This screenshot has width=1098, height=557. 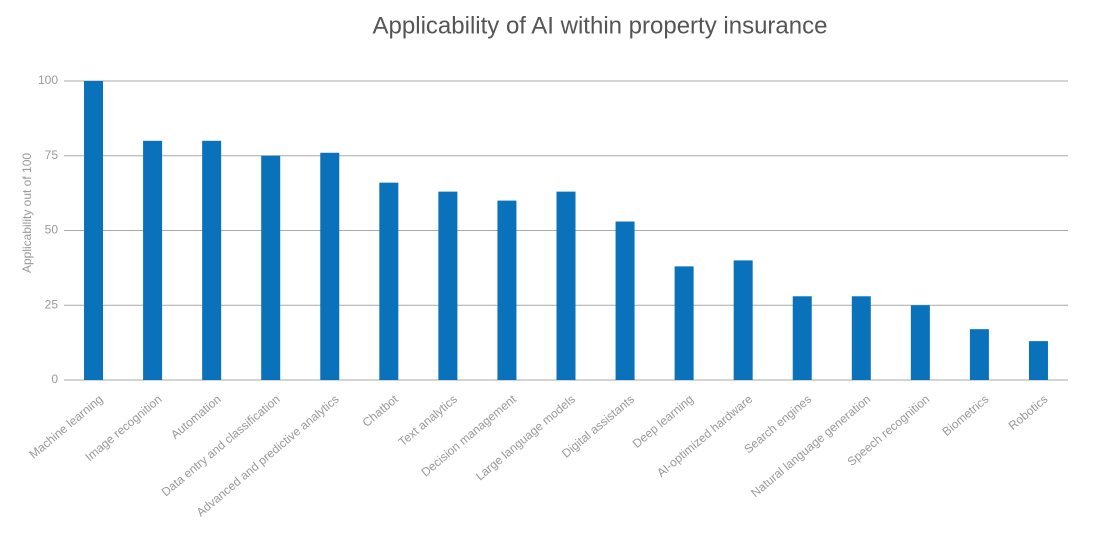 I want to click on x-tick-label: Automation, so click(x=196, y=417).